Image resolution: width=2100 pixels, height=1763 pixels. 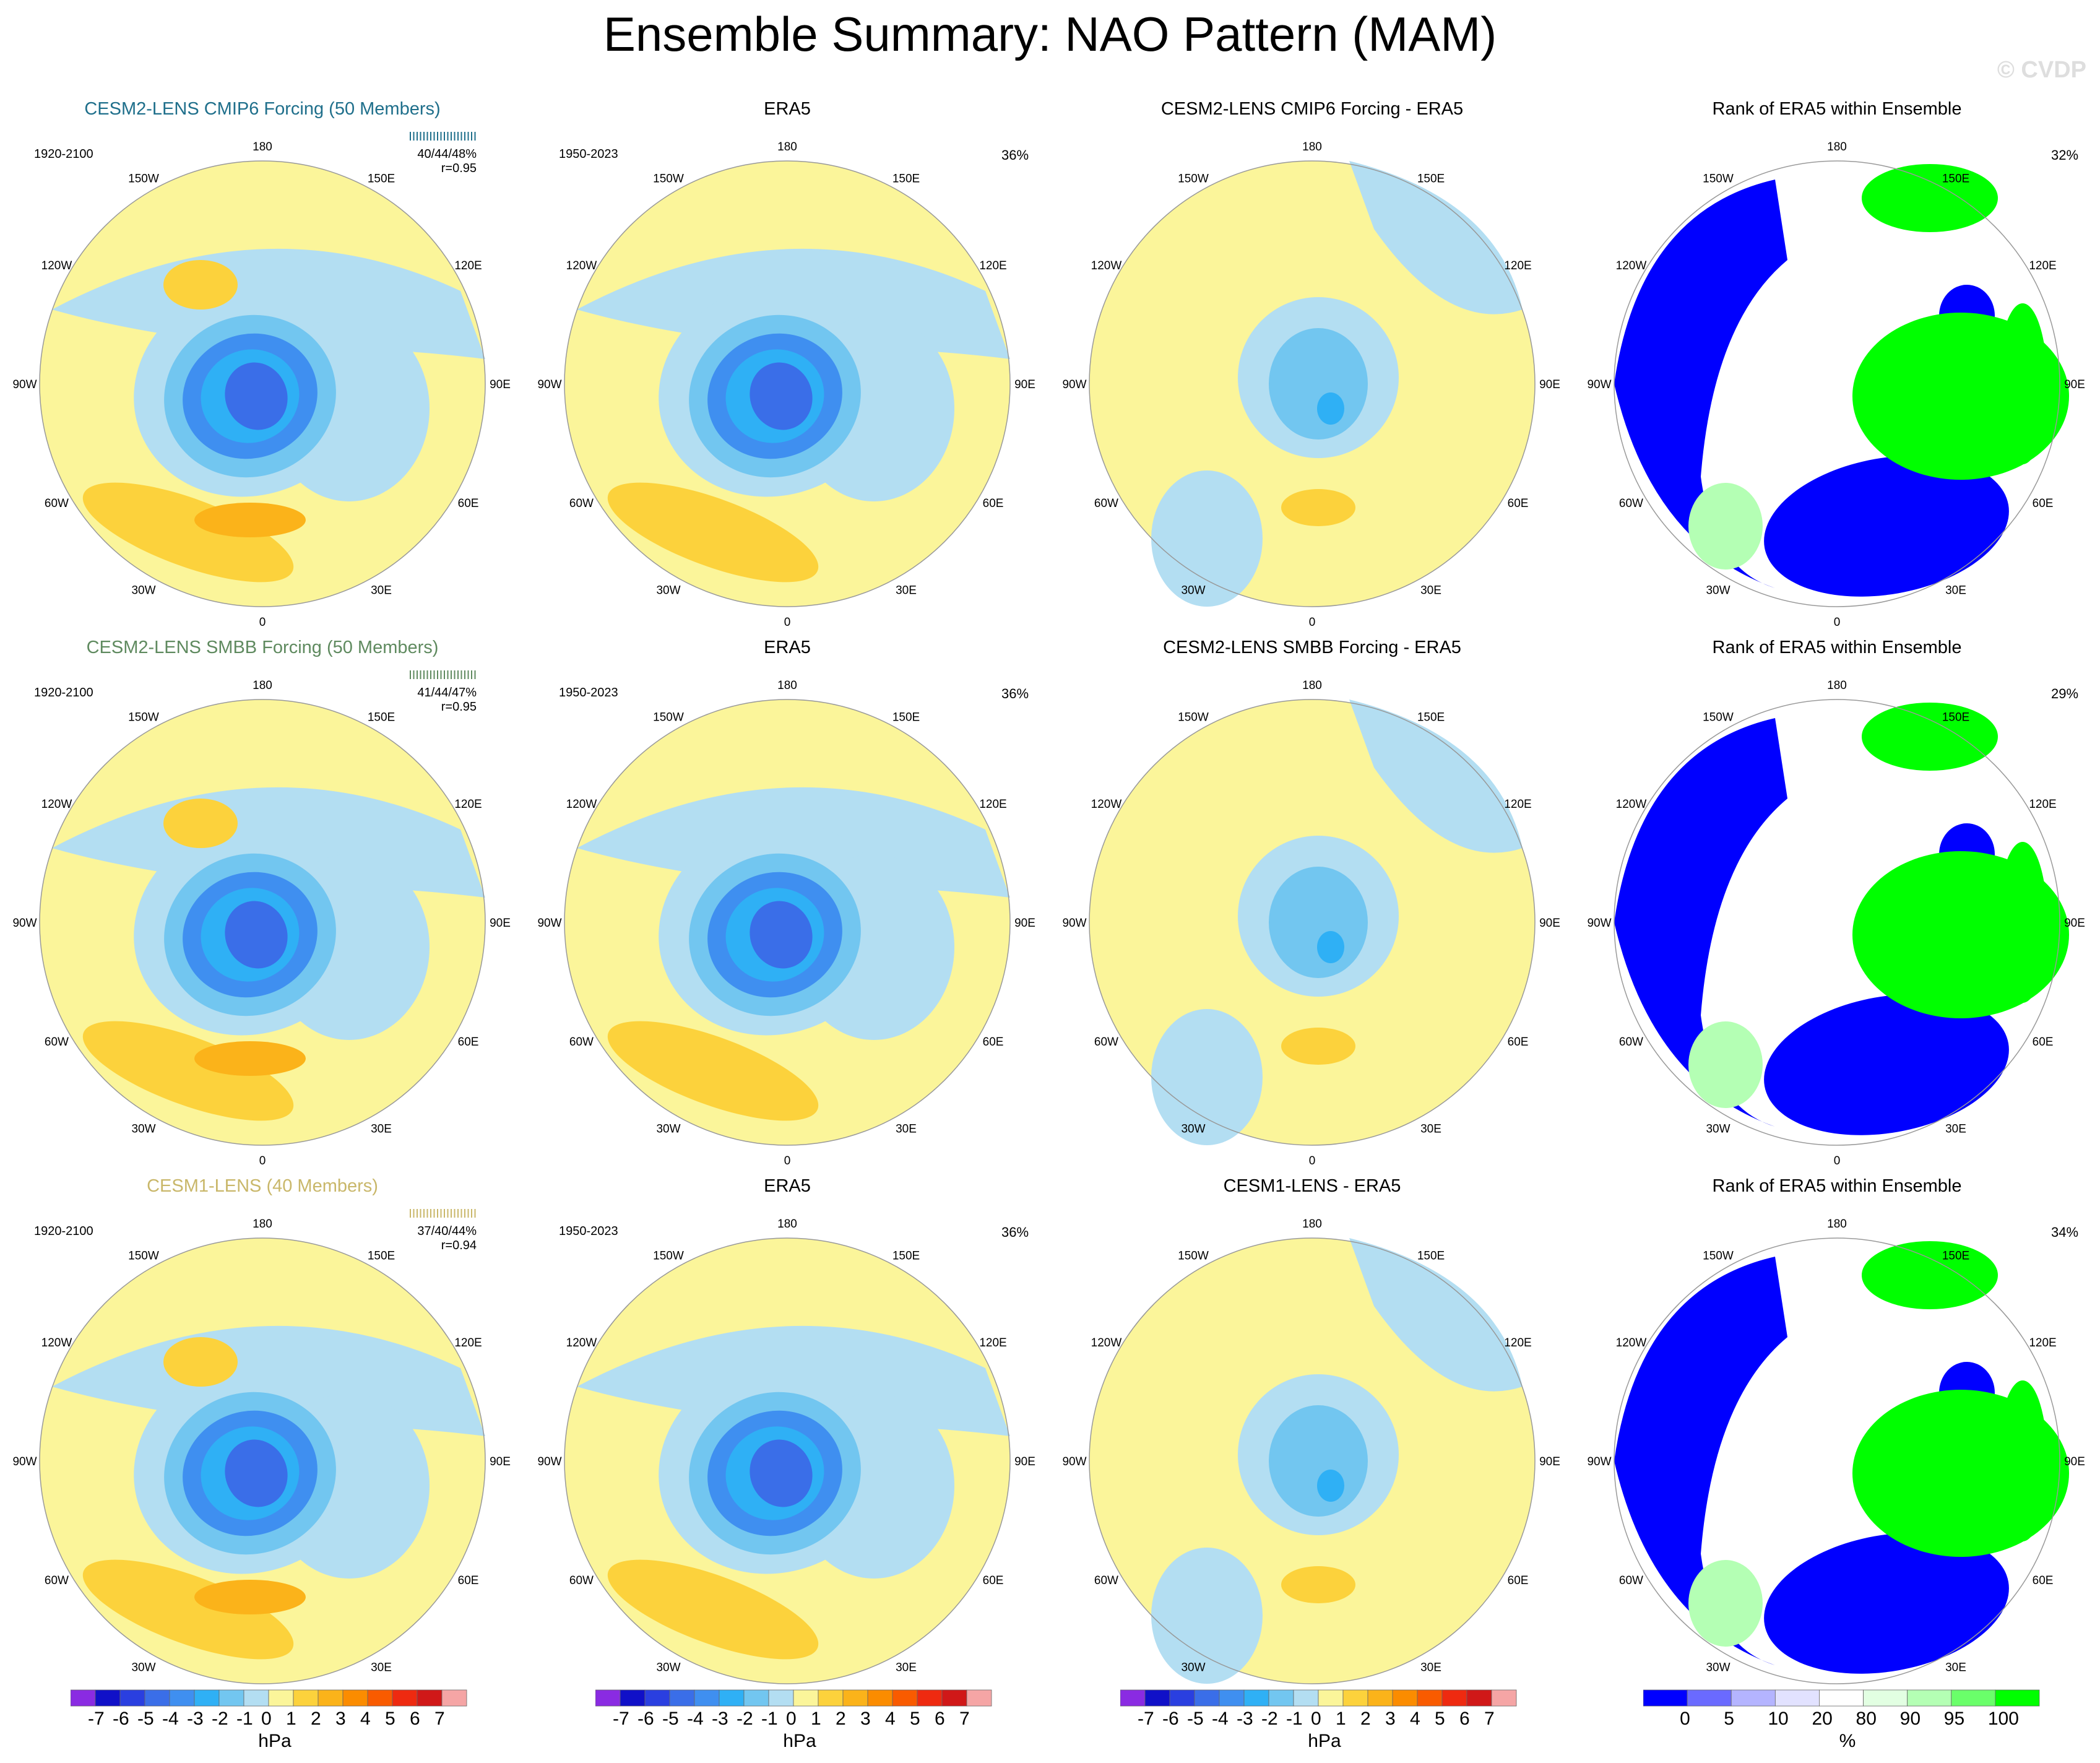 I want to click on panel-title: ERA5, so click(x=787, y=1186).